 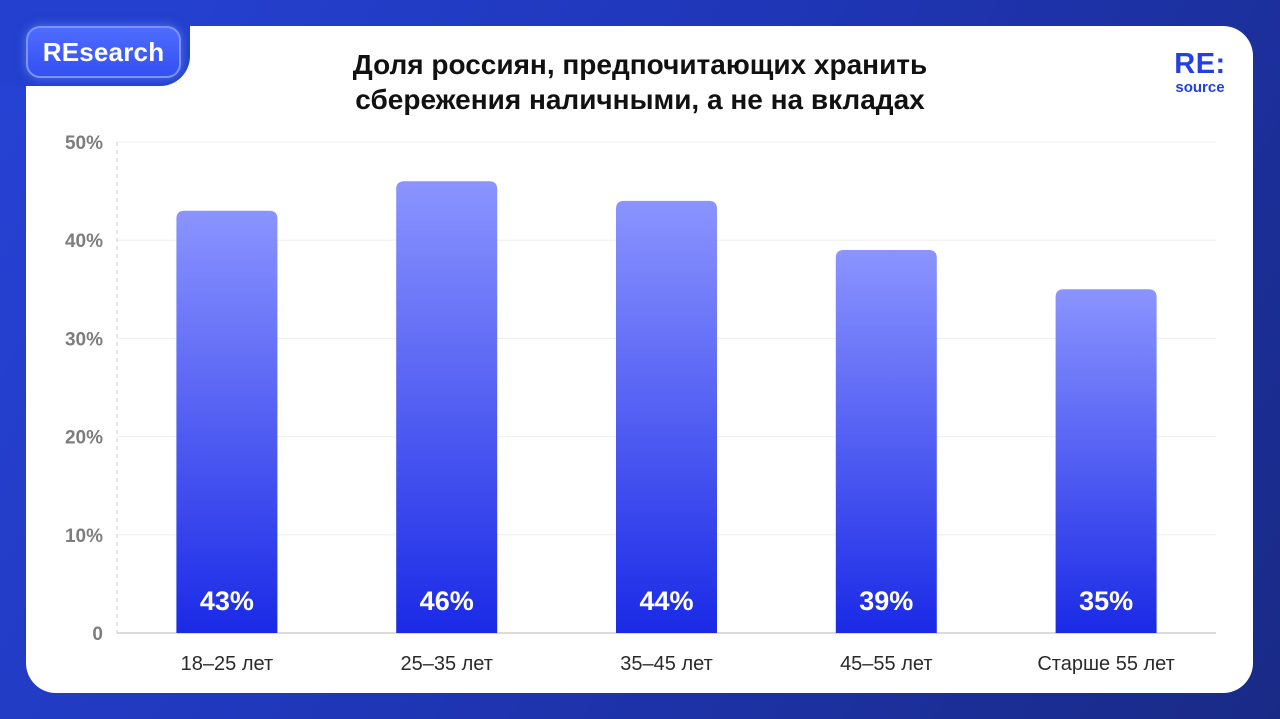 I want to click on chart-title-line-2: сбережения наличными, а не на вкладах, so click(x=640, y=99).